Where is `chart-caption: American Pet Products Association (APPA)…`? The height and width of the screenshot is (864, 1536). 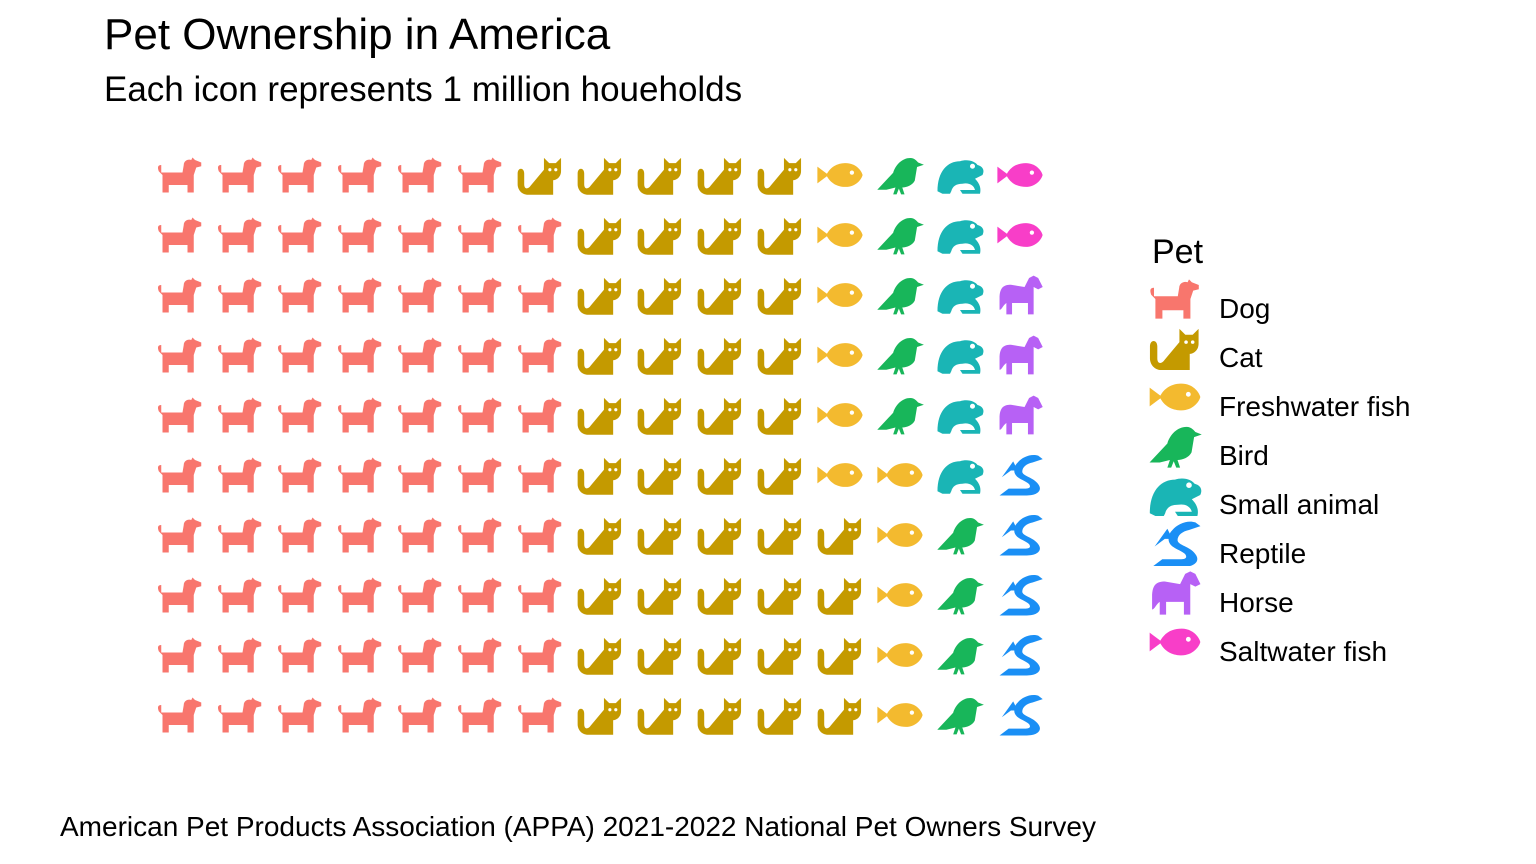 chart-caption: American Pet Products Association (APPA)… is located at coordinates (578, 826).